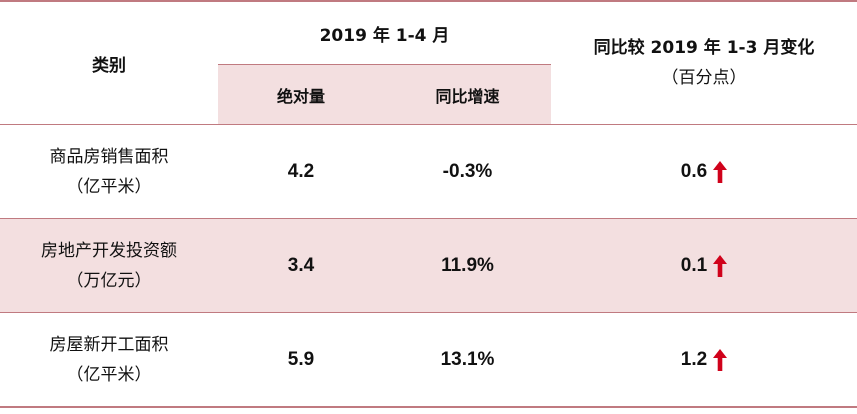 The width and height of the screenshot is (857, 414). Describe the element at coordinates (467, 265) in the screenshot. I see `row-2-growth: 11.9%` at that location.